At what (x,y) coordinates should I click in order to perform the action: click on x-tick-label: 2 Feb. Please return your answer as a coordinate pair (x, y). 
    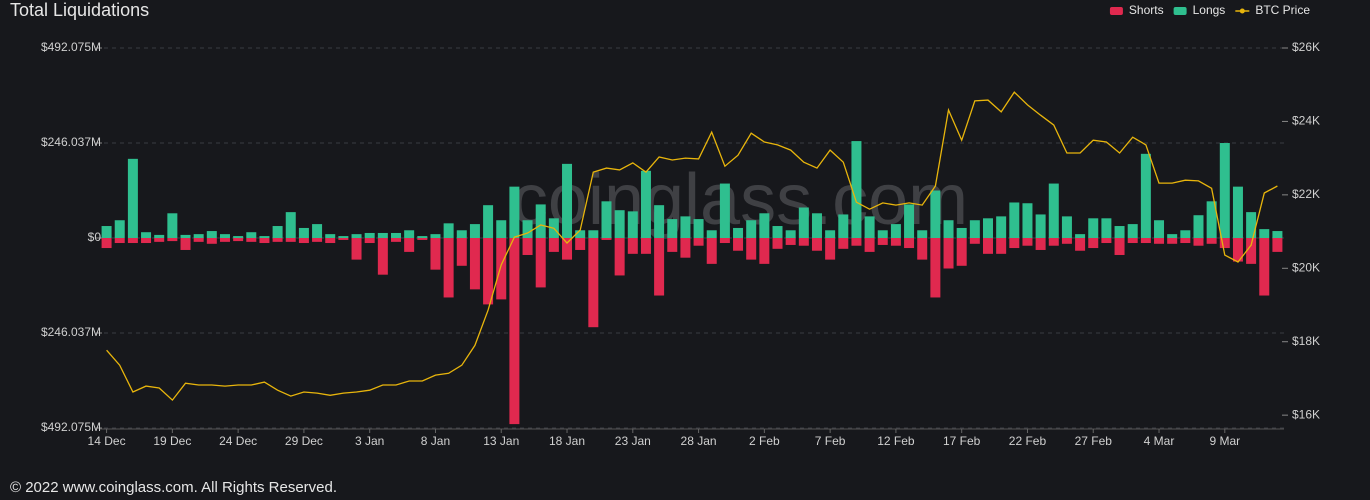
    Looking at the image, I should click on (764, 441).